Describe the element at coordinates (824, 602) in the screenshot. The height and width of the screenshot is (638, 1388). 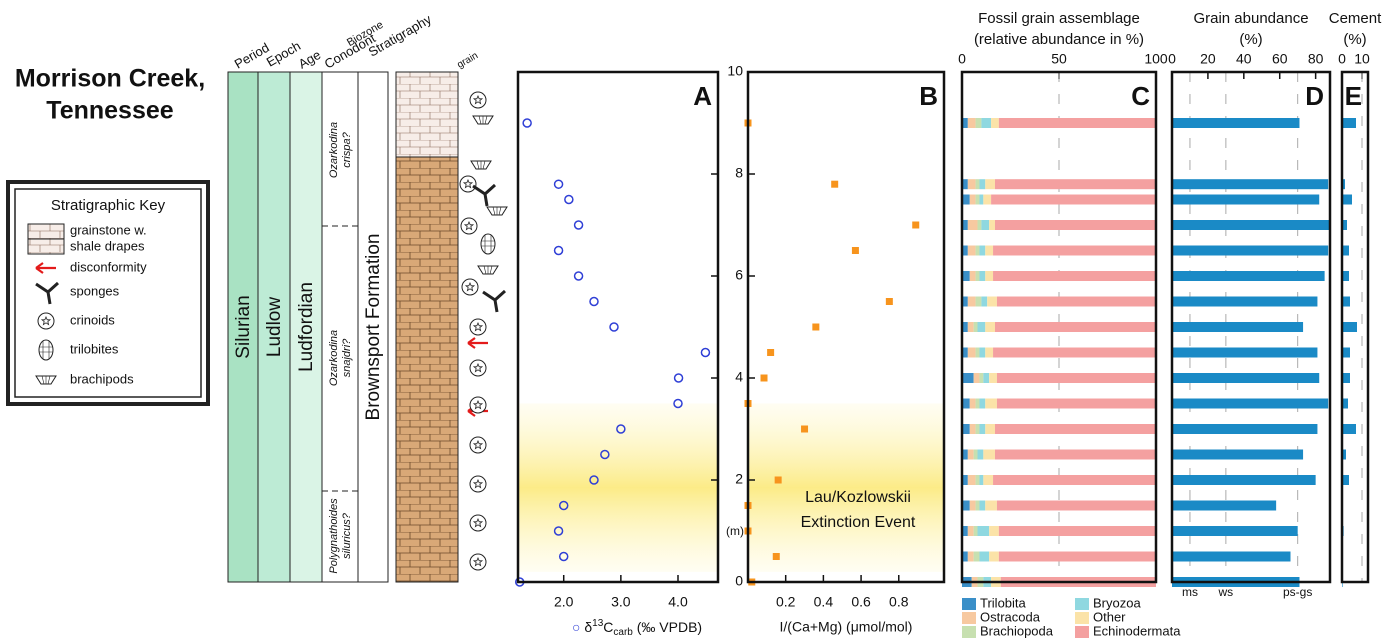
I see `x-tick-label: 0.4` at that location.